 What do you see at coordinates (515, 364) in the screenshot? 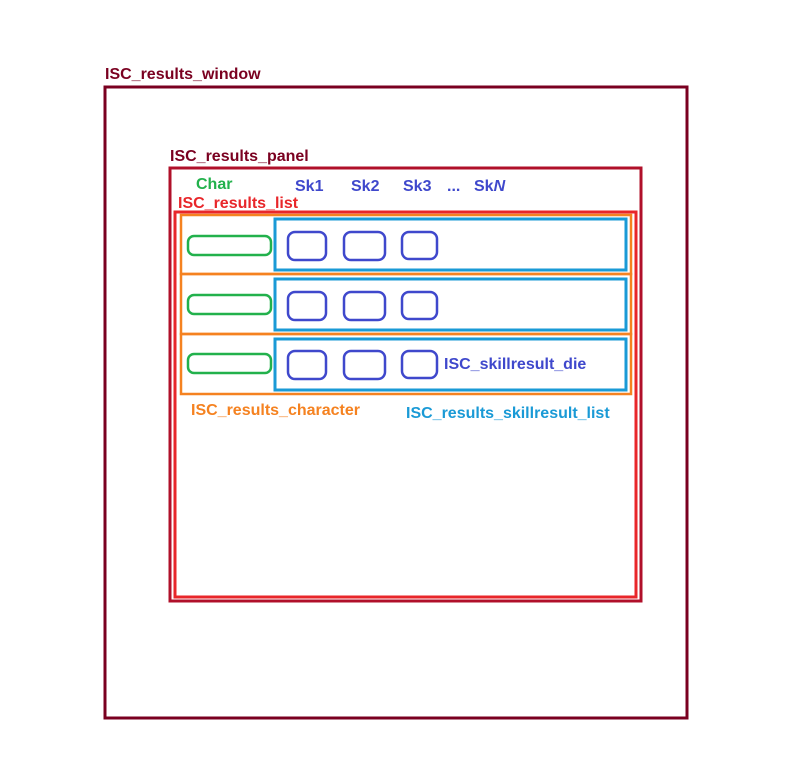
I see `skillresult-die-label: ISC_skillresult_die` at bounding box center [515, 364].